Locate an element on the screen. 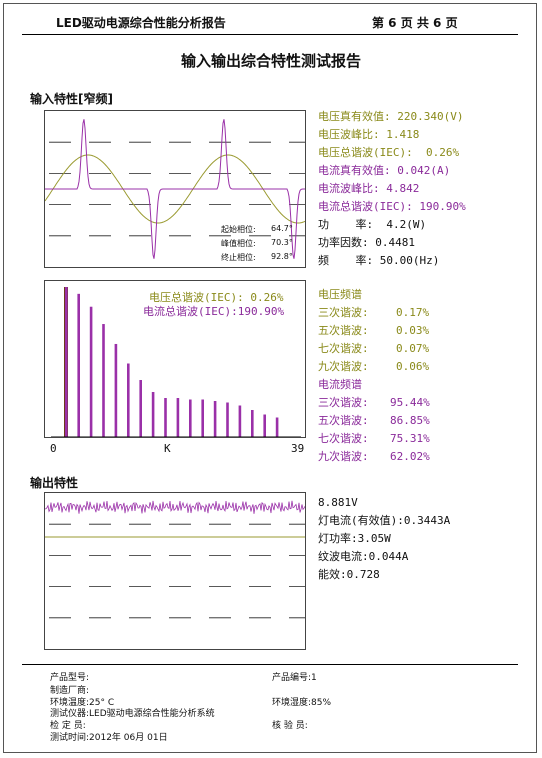  v-harmonic-7-value: 0.07% is located at coordinates (413, 348).